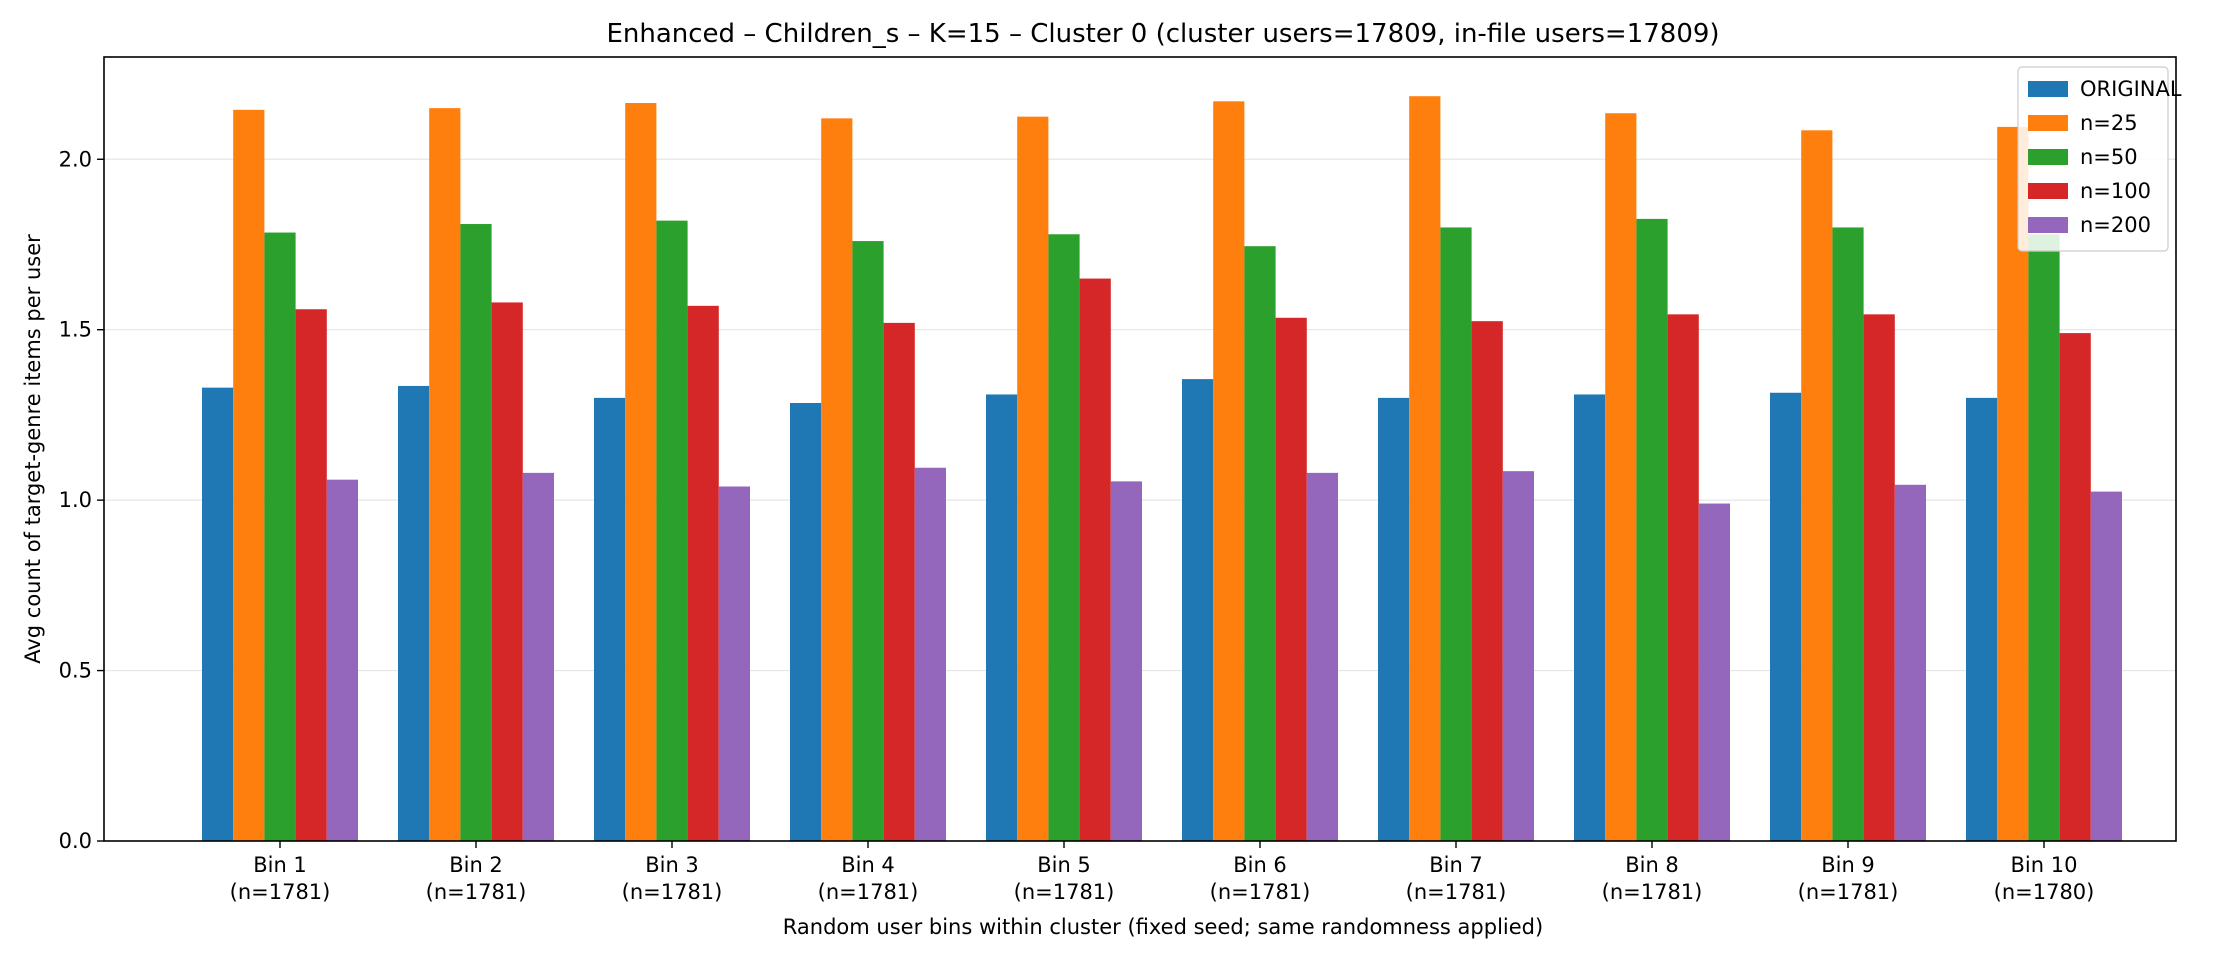  Describe the element at coordinates (2044, 892) in the screenshot. I see `x-tick-sublabel: (n=1780)` at that location.